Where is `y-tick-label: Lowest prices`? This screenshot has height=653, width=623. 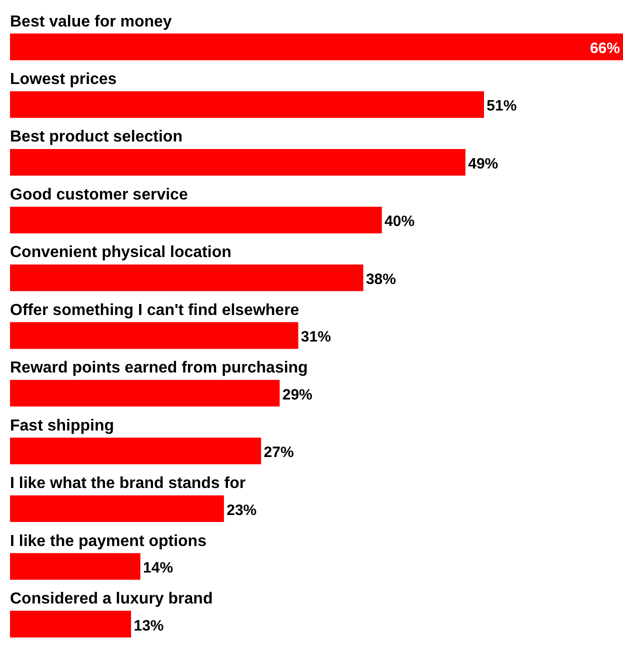 y-tick-label: Lowest prices is located at coordinates (63, 79).